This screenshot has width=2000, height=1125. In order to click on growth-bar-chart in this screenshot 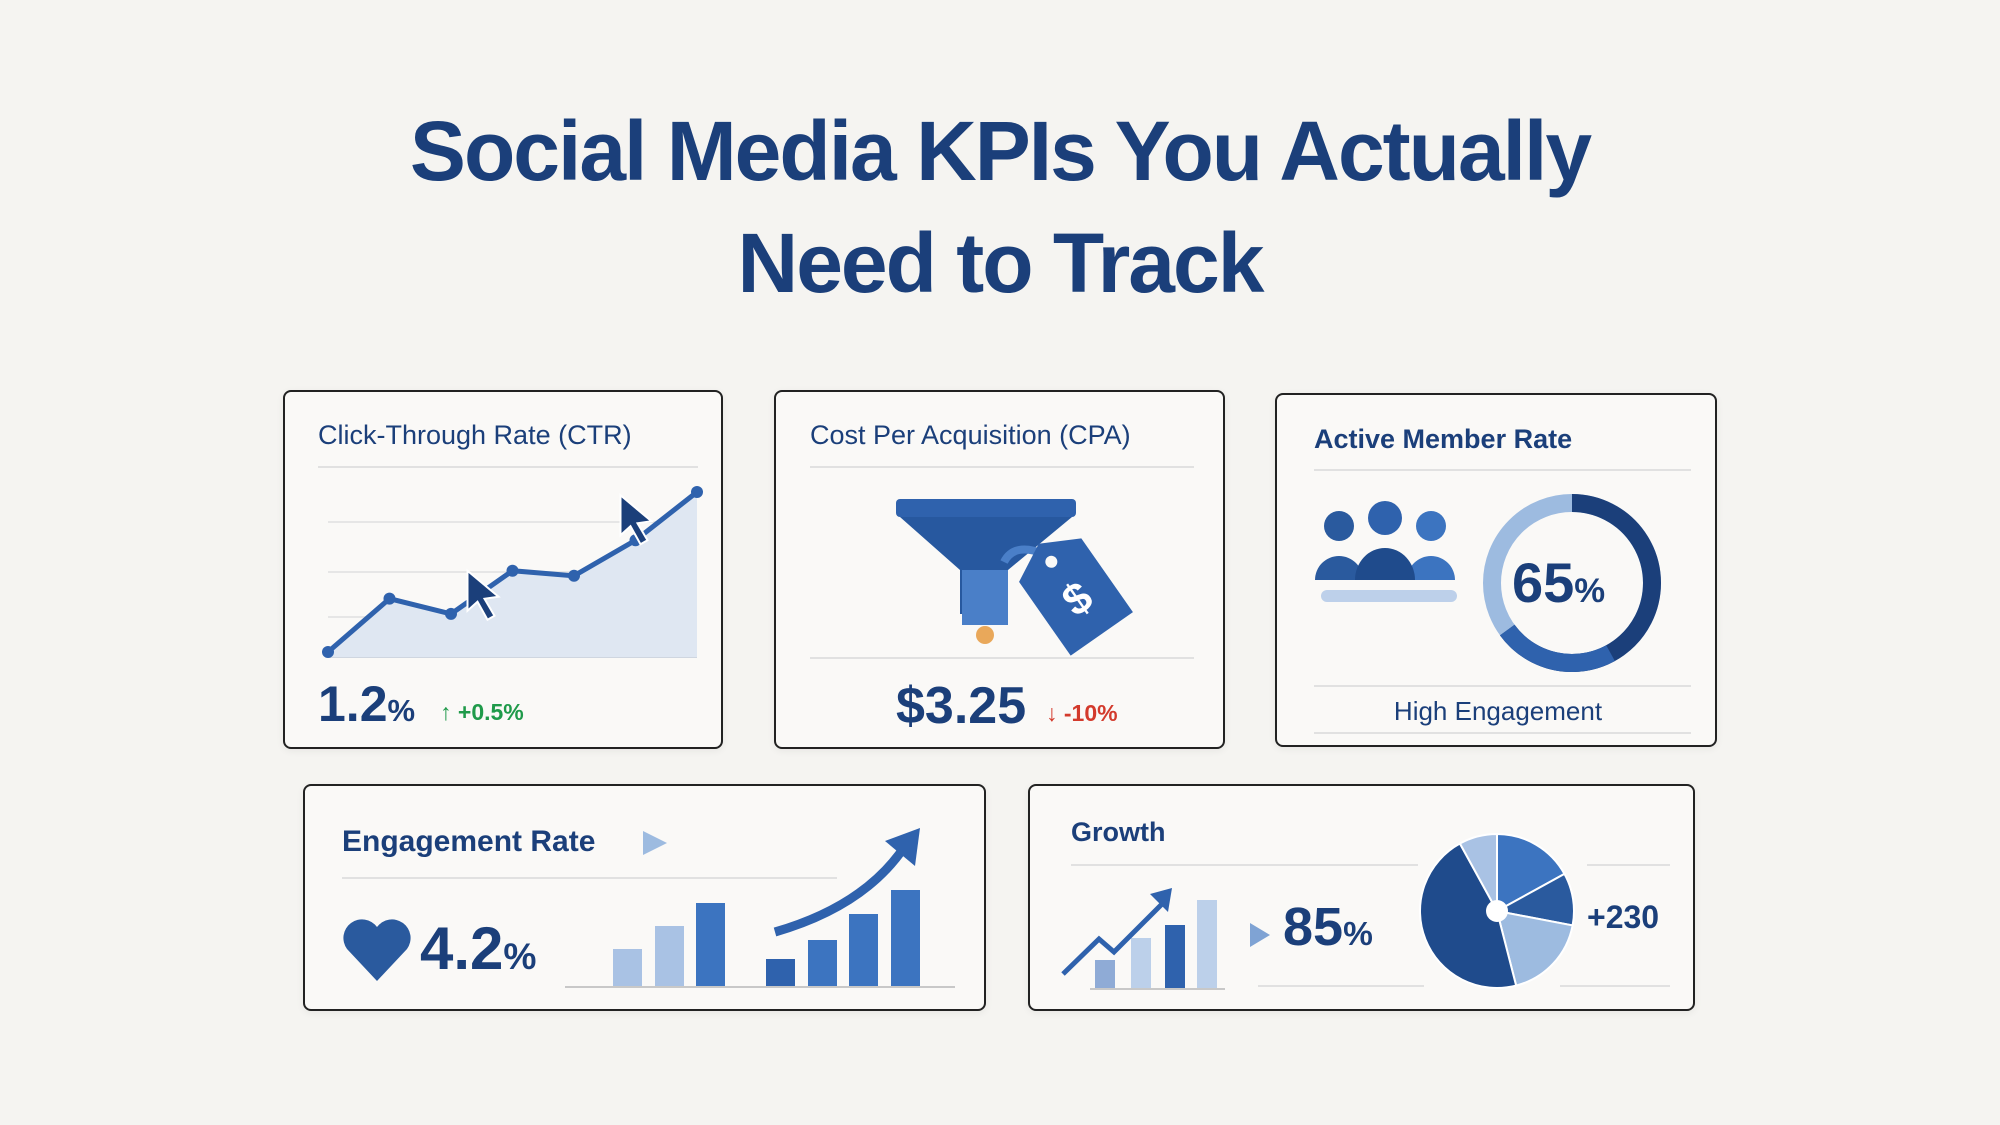, I will do `click(1143, 939)`.